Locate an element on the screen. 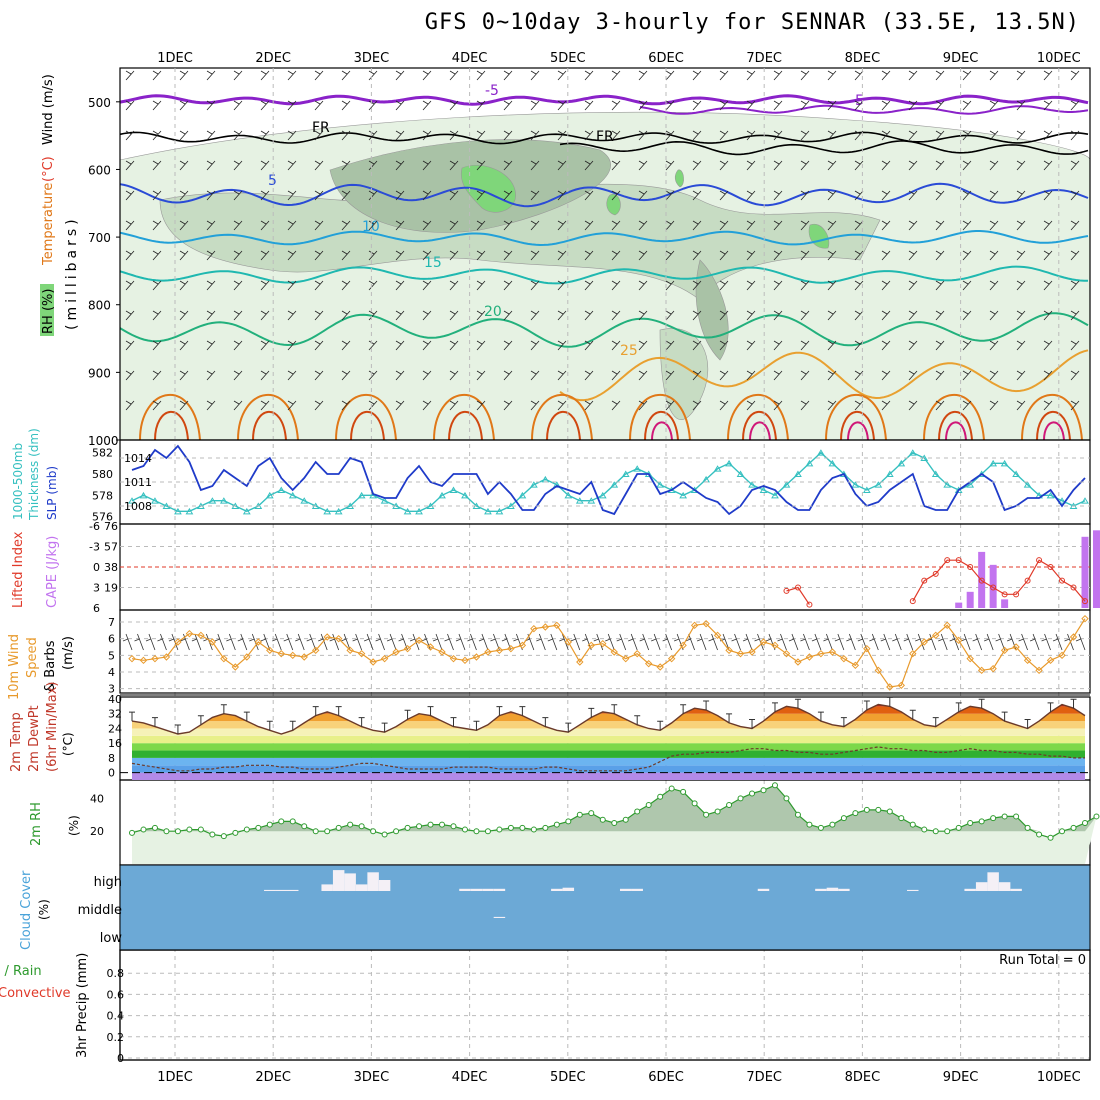 This screenshot has height=1100, width=1100. precip-tick-label: 0.6 is located at coordinates (116, 994).